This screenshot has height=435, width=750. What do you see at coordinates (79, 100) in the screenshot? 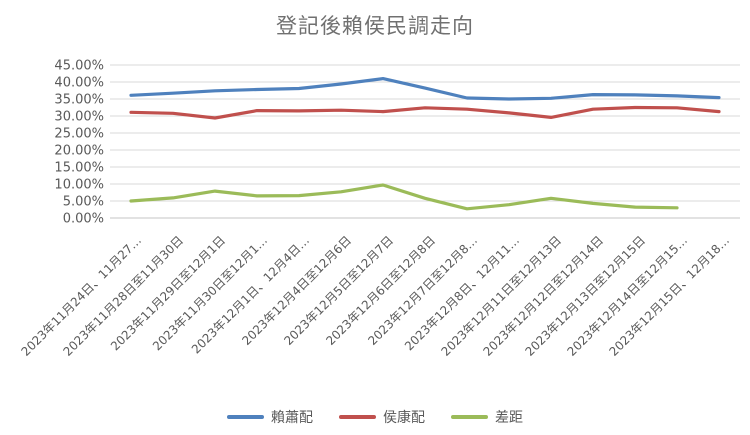
I see `y-axis-tick-label: 35.00%` at bounding box center [79, 100].